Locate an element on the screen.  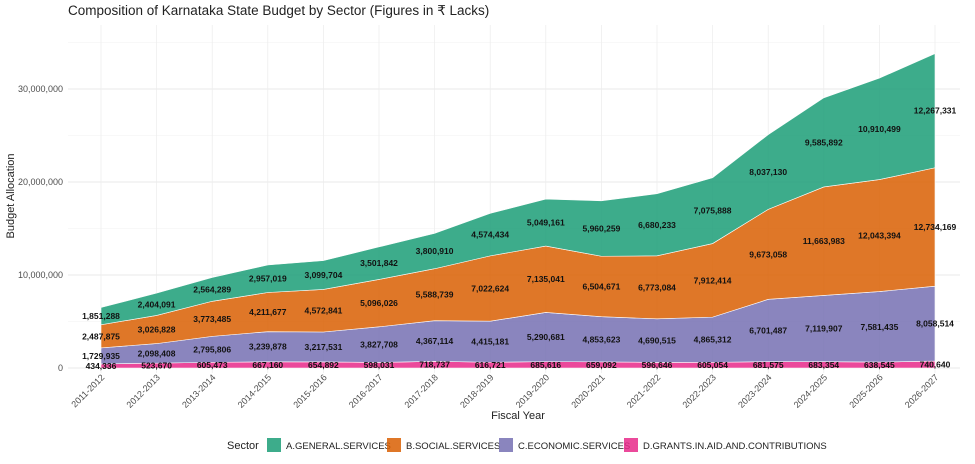
data-label: 12,267,331 is located at coordinates (935, 111).